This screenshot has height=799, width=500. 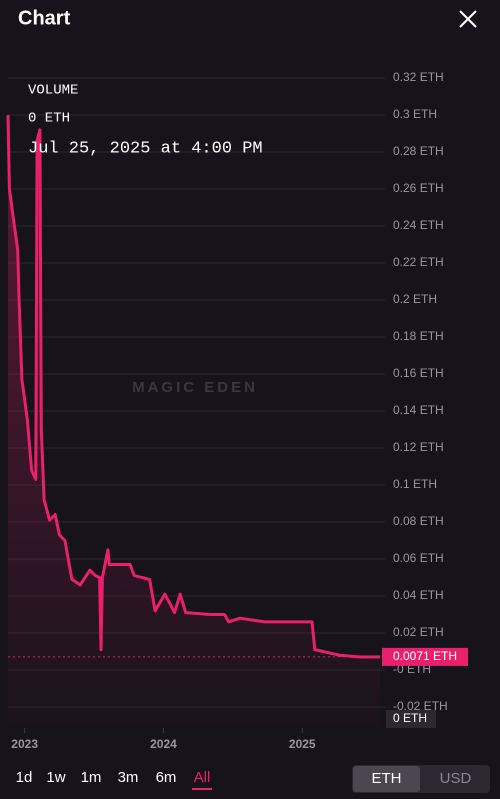 What do you see at coordinates (418, 225) in the screenshot?
I see `y-tick-label: 0.24 ETH` at bounding box center [418, 225].